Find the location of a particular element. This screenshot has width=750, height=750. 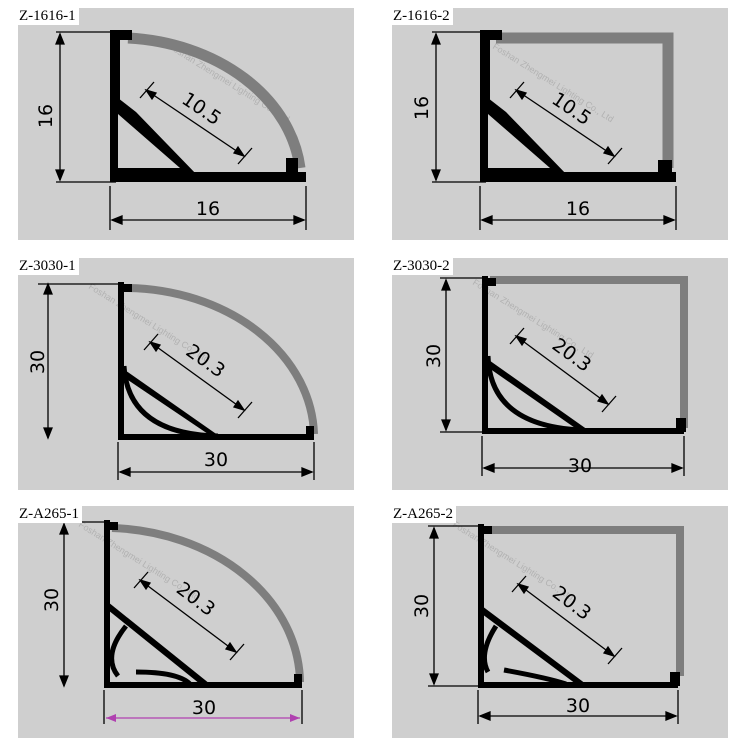

profile-panel-z1616-2: Foshan Zhengmei Lighting Co., Ltd 16 16 is located at coordinates (560, 124).